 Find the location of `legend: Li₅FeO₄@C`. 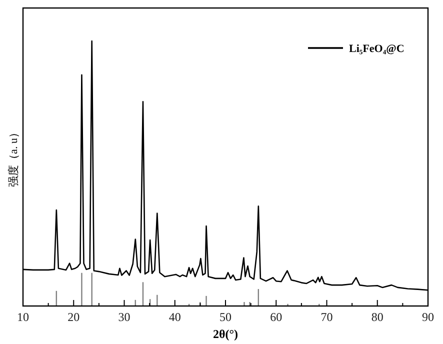

legend: Li₅FeO₄@C is located at coordinates (356, 49).